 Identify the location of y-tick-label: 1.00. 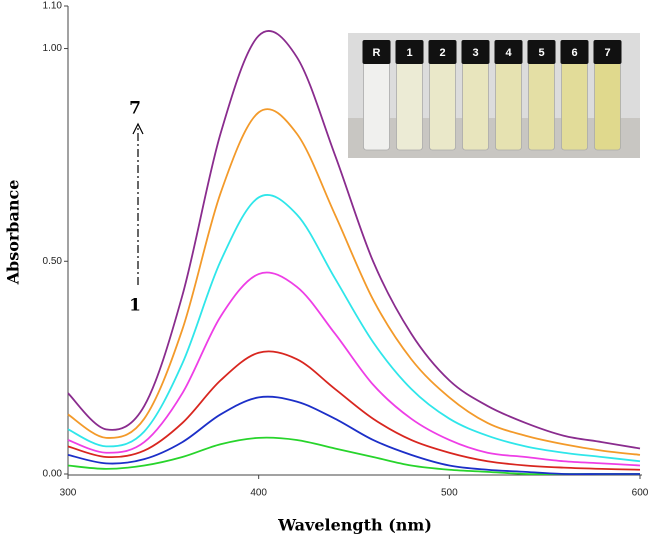
(53, 48).